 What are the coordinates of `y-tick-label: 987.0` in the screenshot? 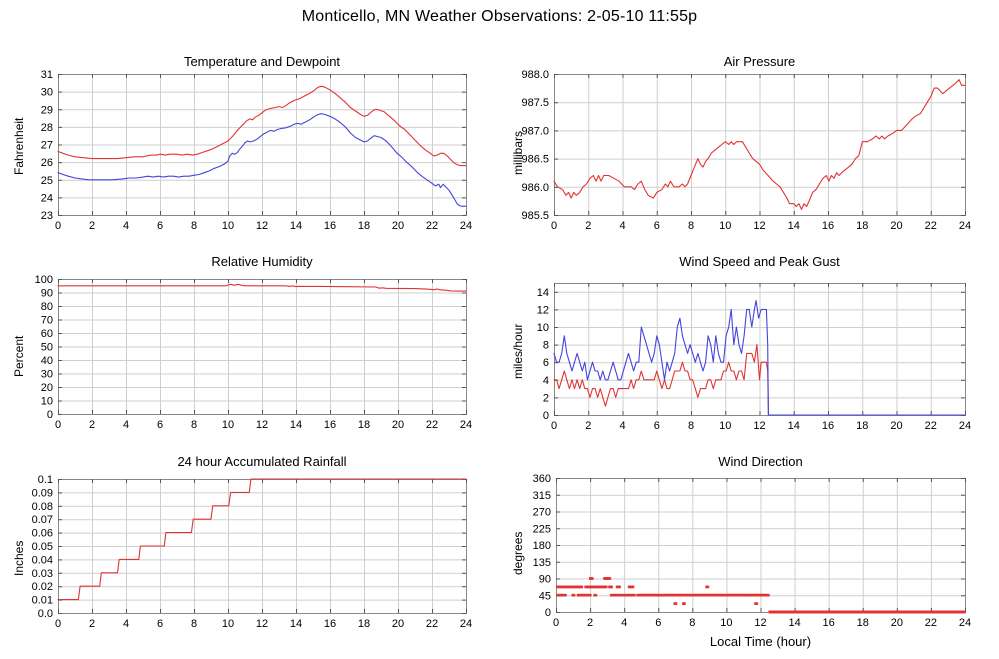 It's located at (535, 131).